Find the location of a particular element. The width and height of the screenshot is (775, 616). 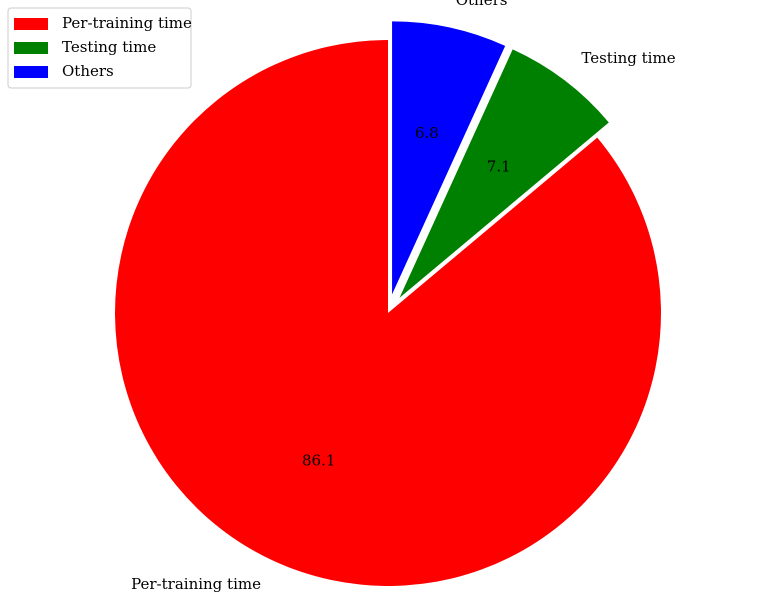

legend-label-others: Others is located at coordinates (88, 71).